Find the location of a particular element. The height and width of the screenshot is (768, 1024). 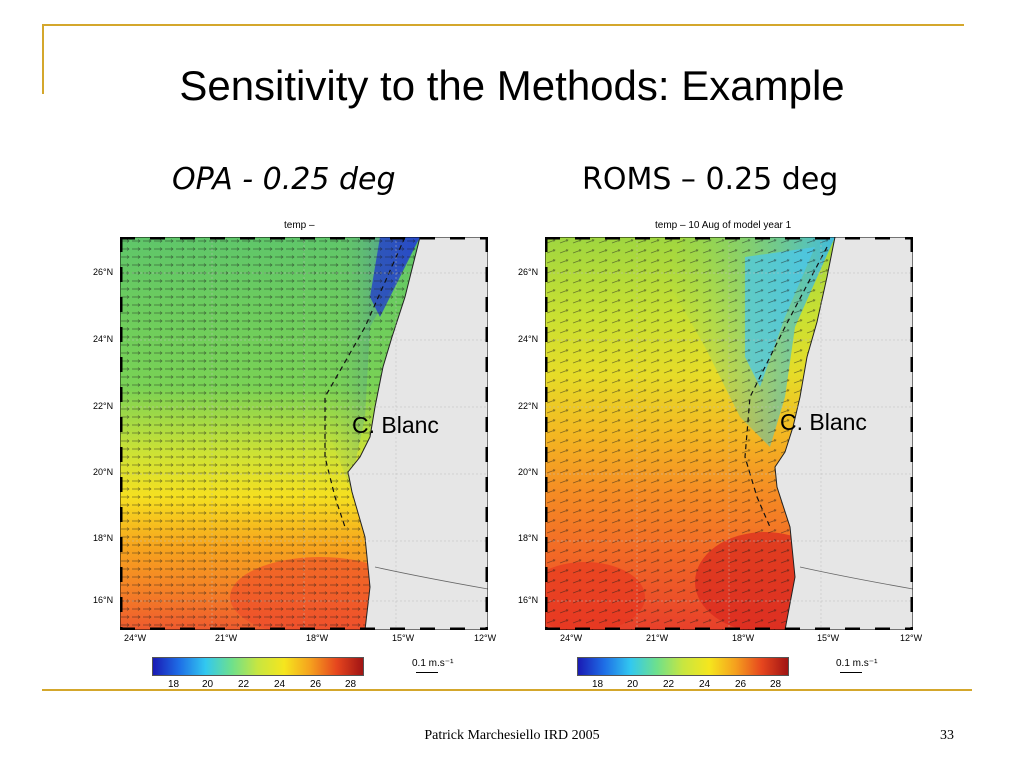

right-colorbar-tick: 24 is located at coordinates (705, 684).